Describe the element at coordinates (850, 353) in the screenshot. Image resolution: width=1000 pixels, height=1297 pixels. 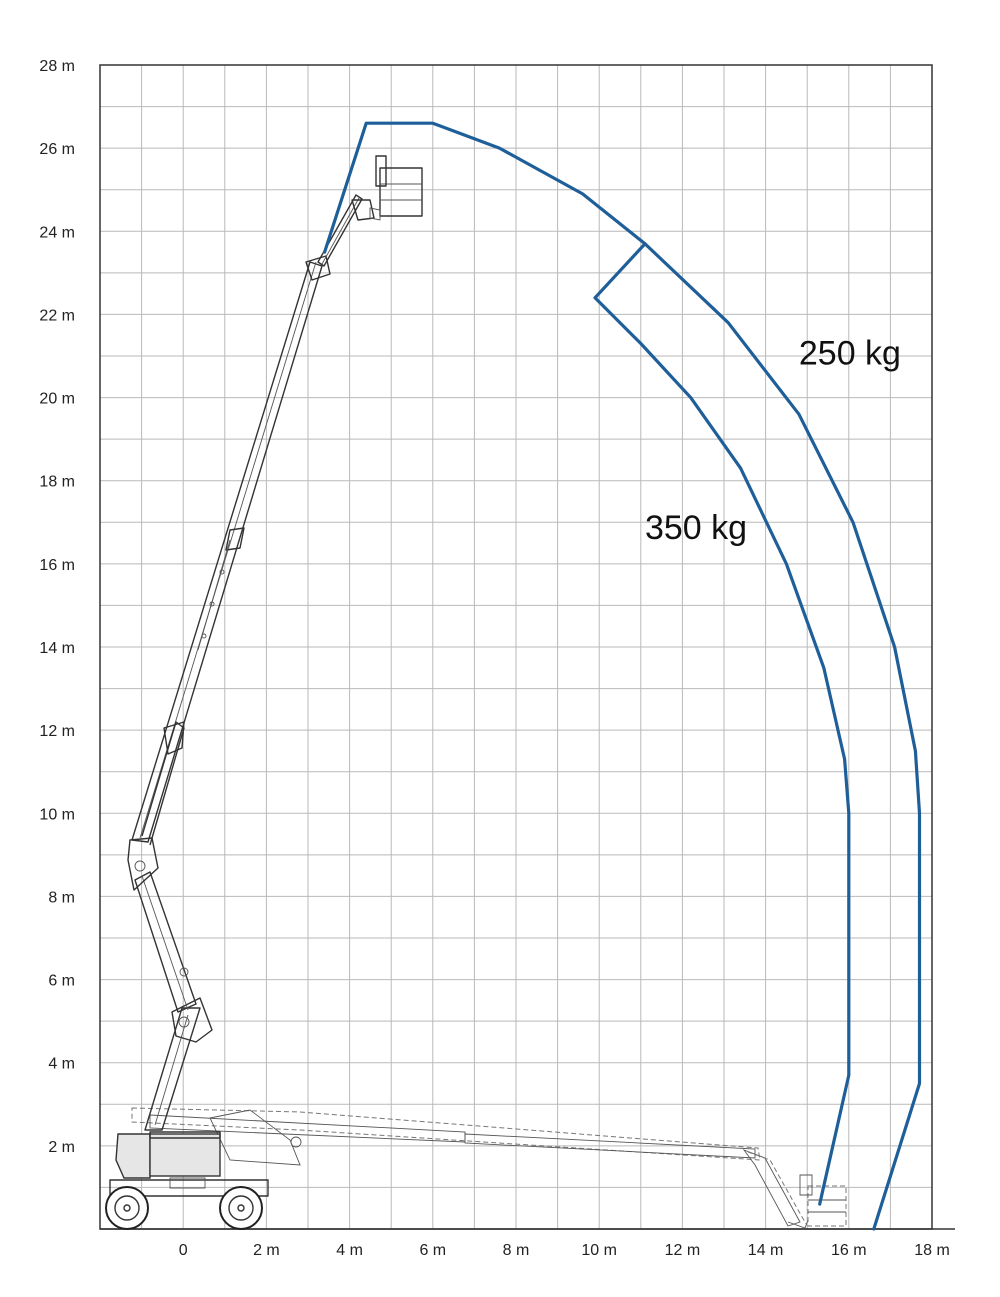
I see `load-label: 250 kg` at that location.